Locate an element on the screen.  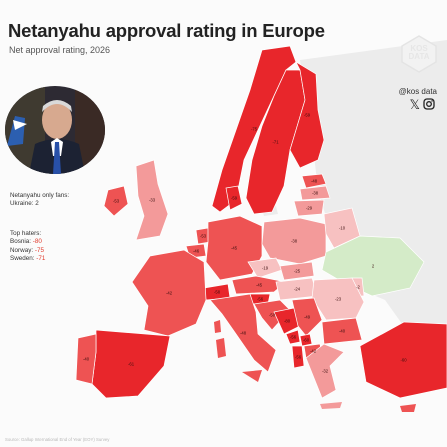
logo-text: KOS DATA is located at coordinates (419, 52).